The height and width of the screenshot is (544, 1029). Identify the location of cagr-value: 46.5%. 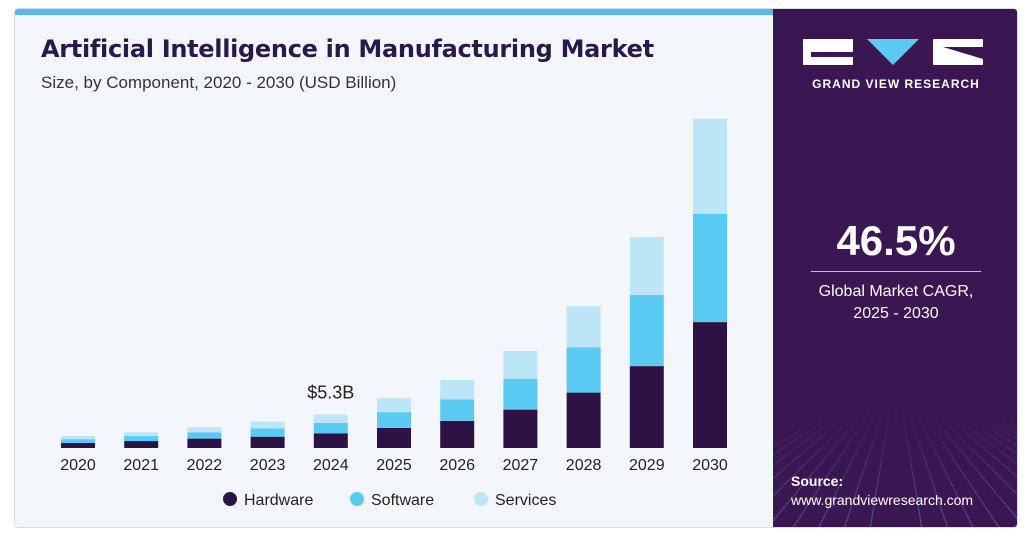
(896, 240).